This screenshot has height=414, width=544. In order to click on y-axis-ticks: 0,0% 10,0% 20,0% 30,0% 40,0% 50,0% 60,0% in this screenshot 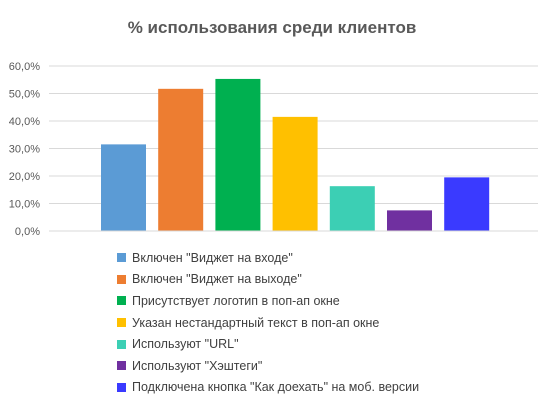, I will do `click(24, 149)`.